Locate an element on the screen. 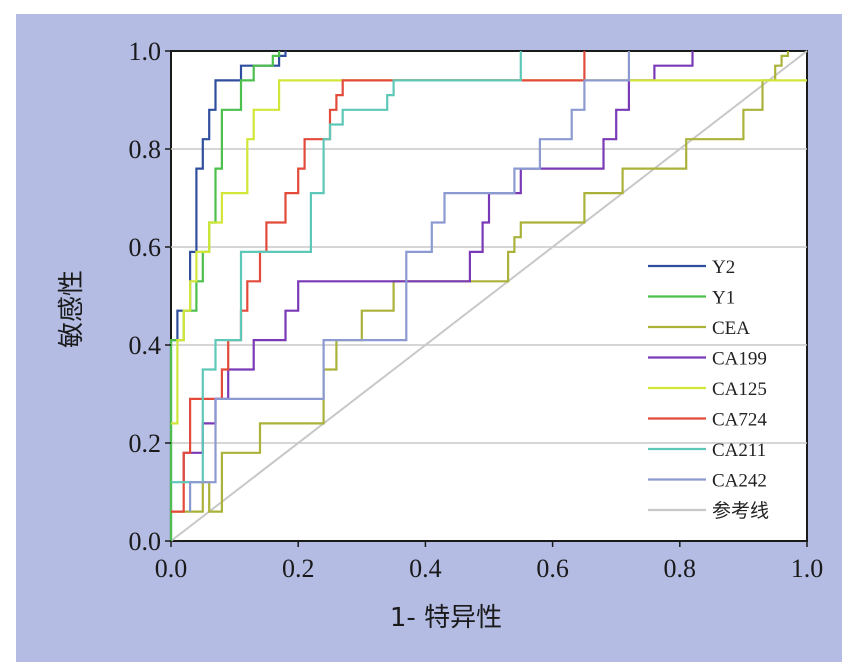 The width and height of the screenshot is (856, 670). x-tick-label-3: 0.6 is located at coordinates (552, 568).